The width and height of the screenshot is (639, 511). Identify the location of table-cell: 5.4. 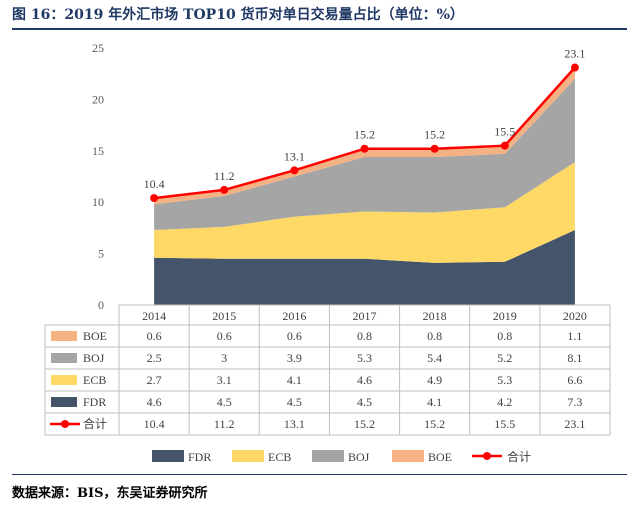
(434, 358).